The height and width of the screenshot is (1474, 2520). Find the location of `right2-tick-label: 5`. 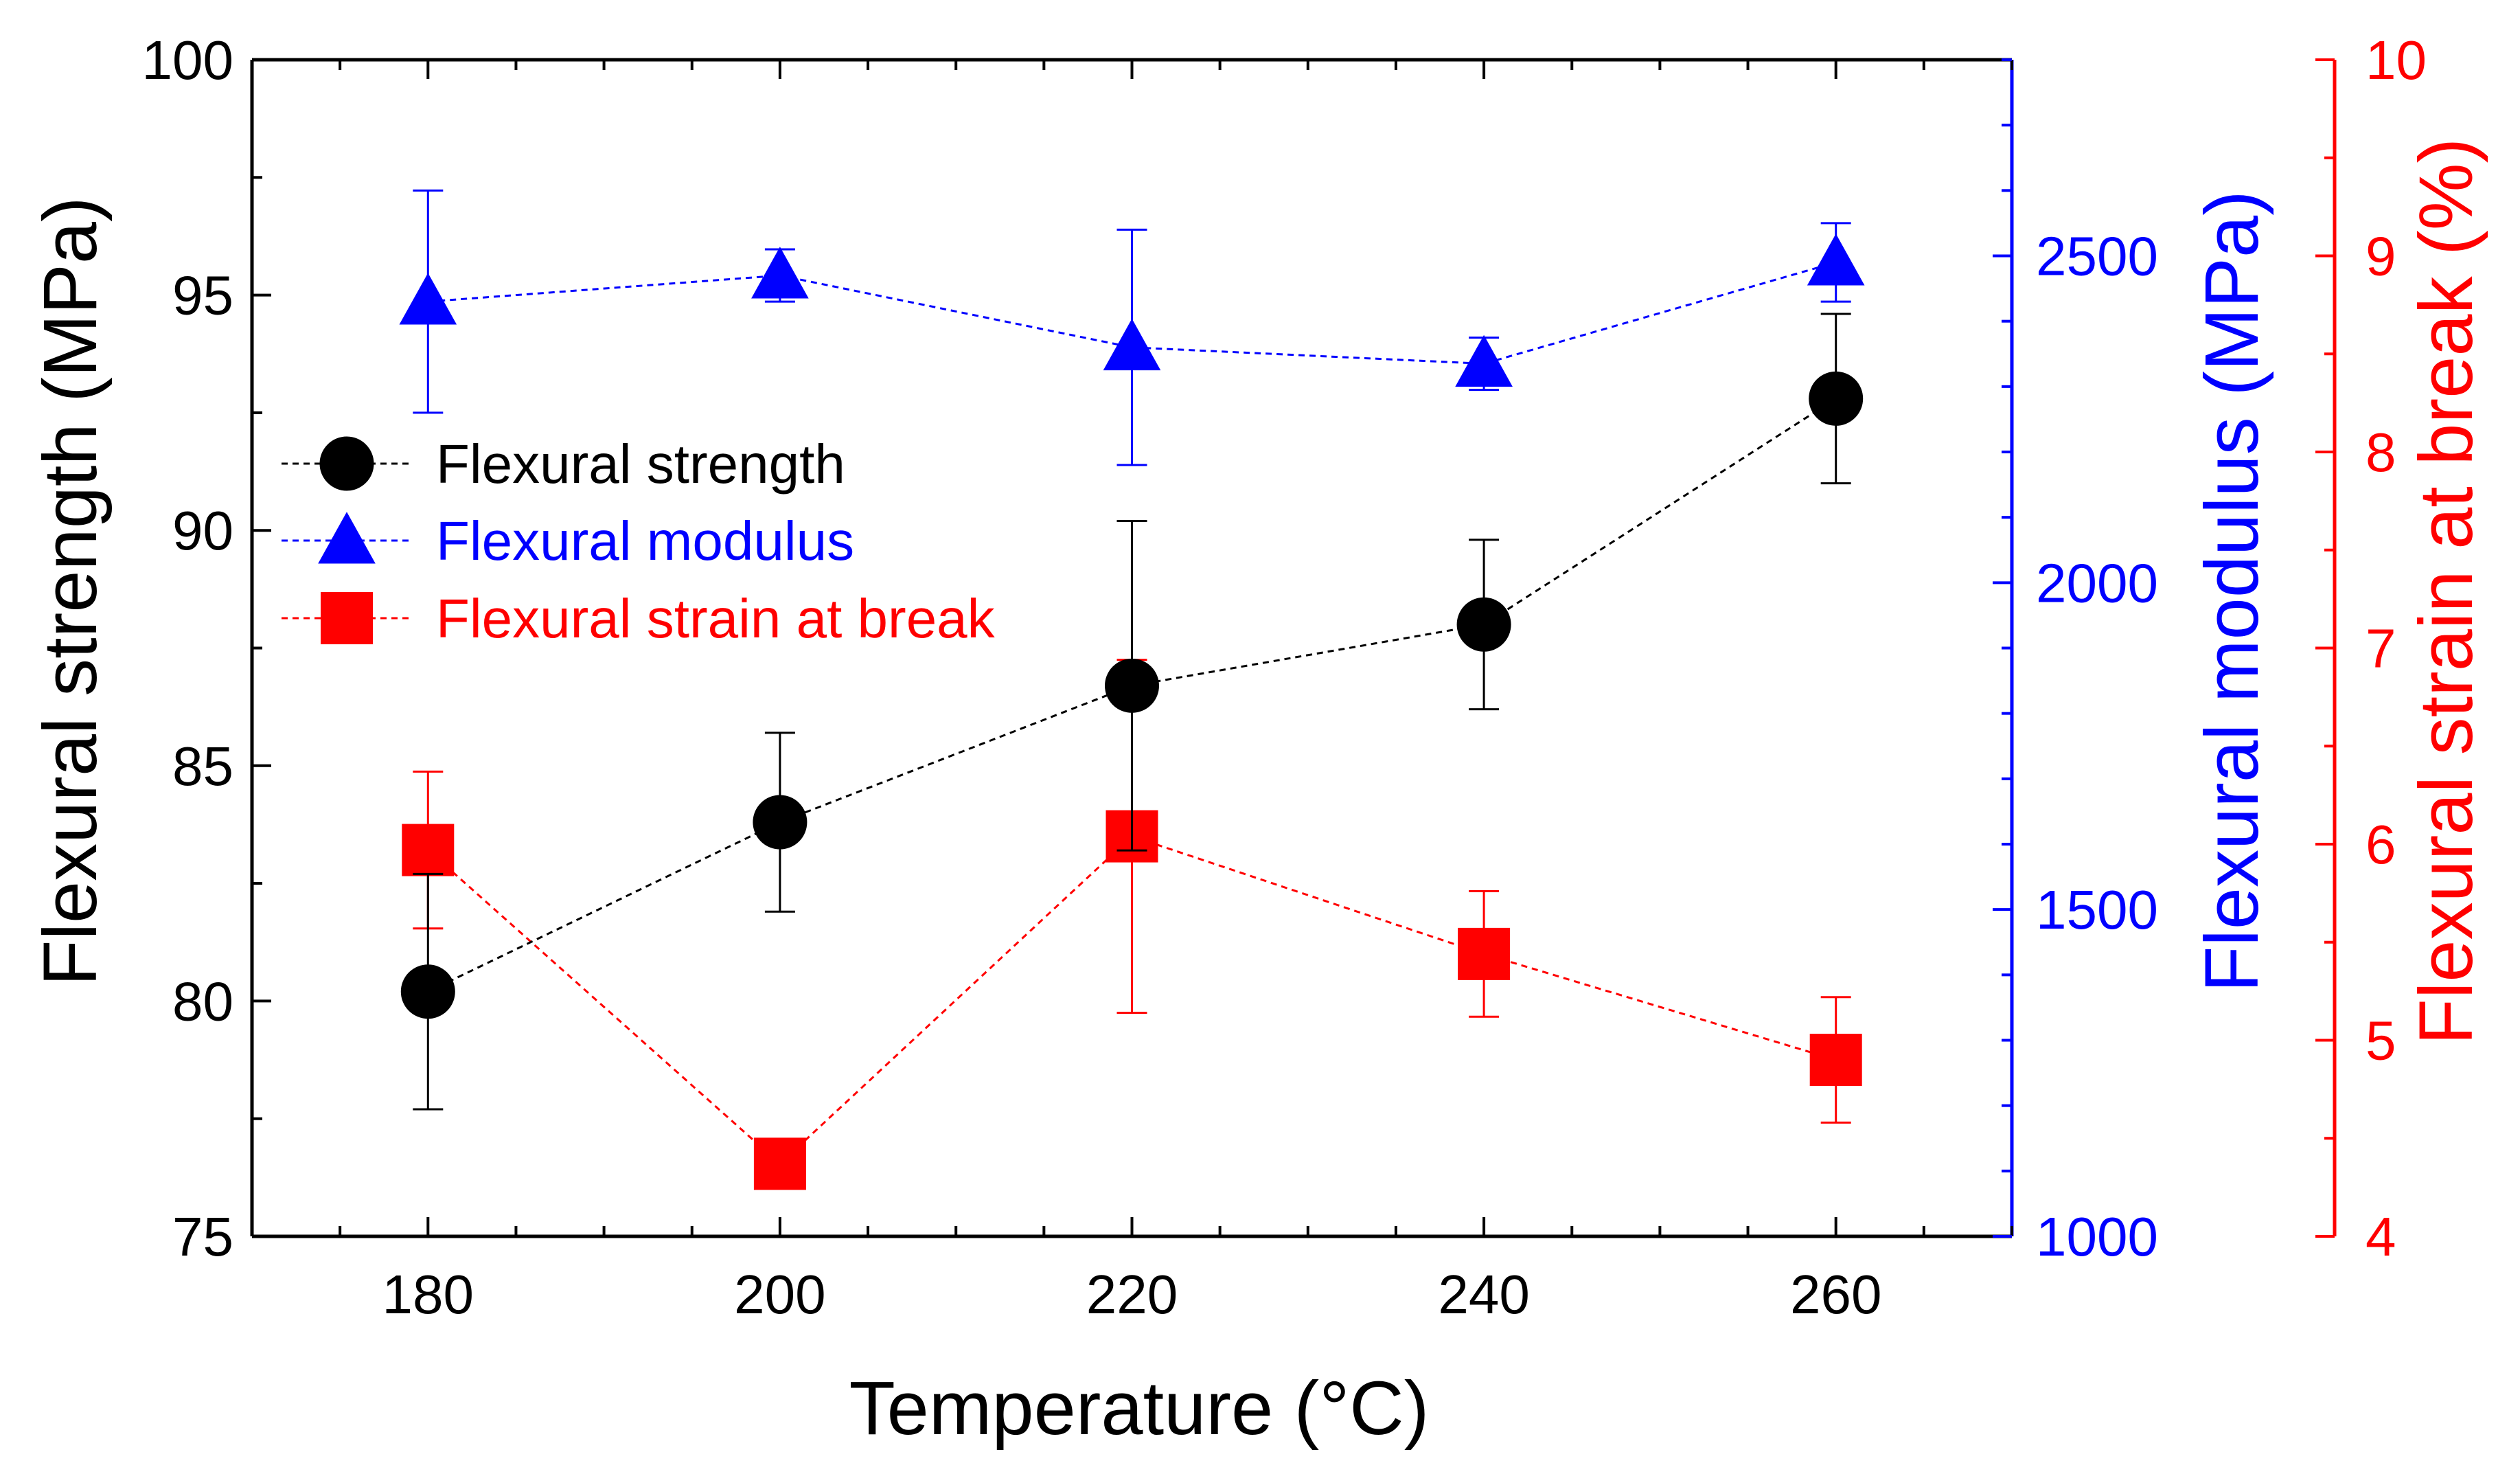

right2-tick-label: 5 is located at coordinates (2381, 1041).